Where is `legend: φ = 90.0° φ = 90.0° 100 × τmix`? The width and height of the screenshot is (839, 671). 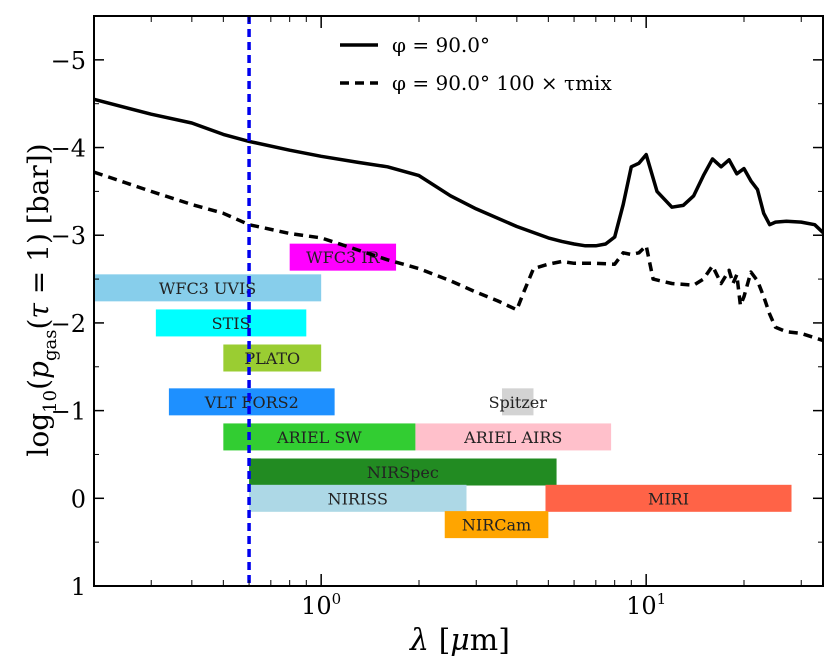 legend: φ = 90.0° φ = 90.0° 100 × τmix is located at coordinates (476, 64).